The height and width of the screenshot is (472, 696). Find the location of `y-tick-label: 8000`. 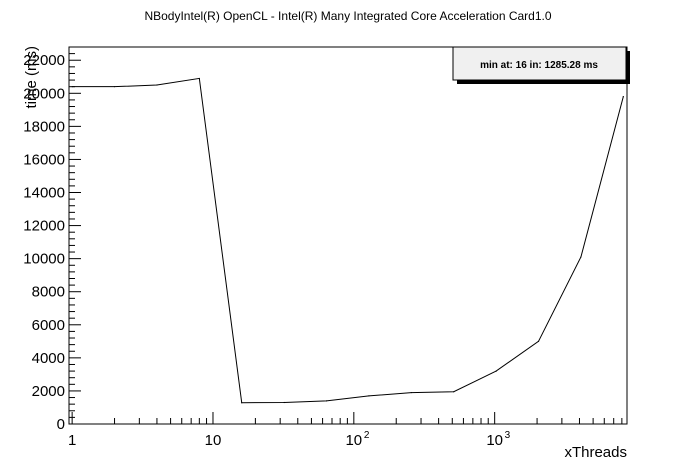

y-tick-label: 8000 is located at coordinates (48, 292).